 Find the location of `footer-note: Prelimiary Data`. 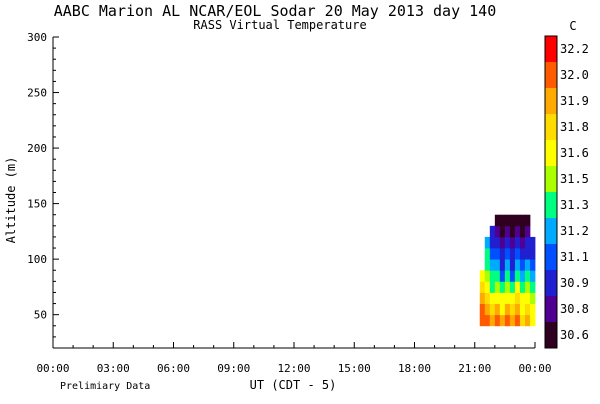

footer-note: Prelimiary Data is located at coordinates (105, 386).